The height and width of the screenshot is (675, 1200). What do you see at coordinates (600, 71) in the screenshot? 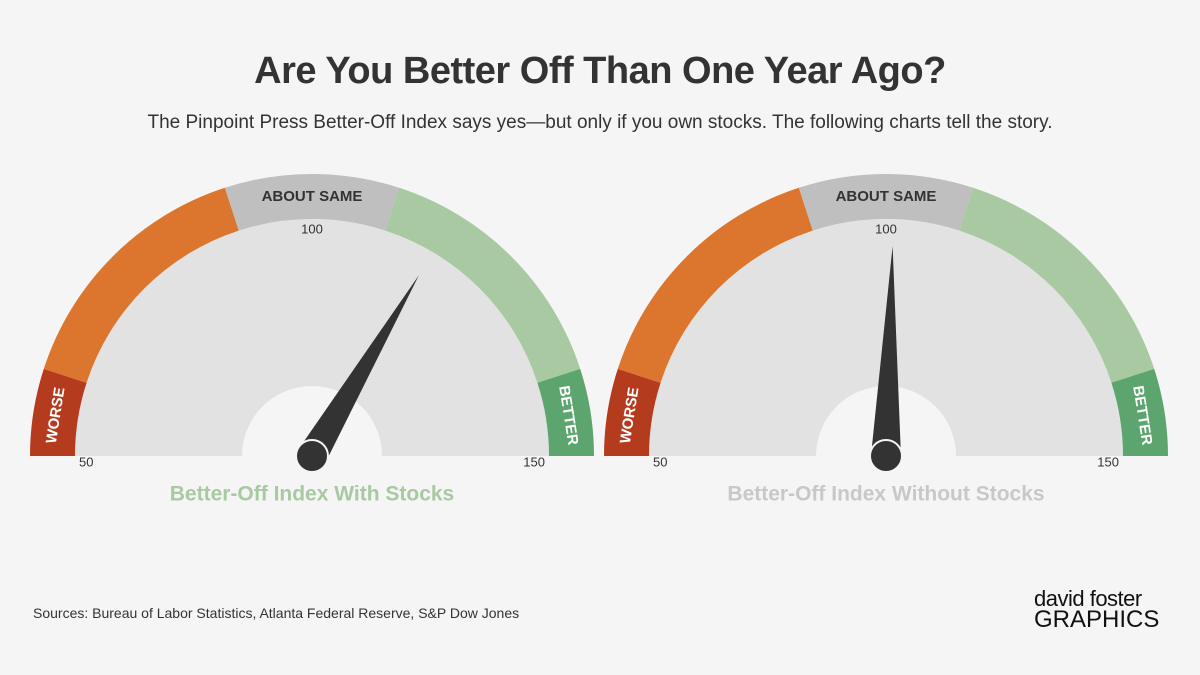
I see `page-title: Are You Better Off Than One Year Ago?` at bounding box center [600, 71].